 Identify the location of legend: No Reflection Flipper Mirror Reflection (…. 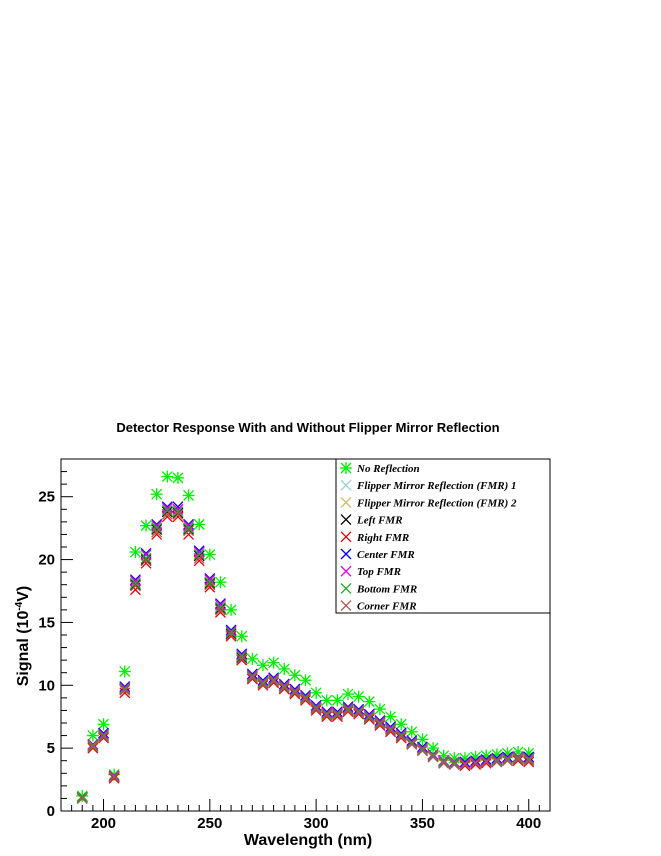
(443, 536).